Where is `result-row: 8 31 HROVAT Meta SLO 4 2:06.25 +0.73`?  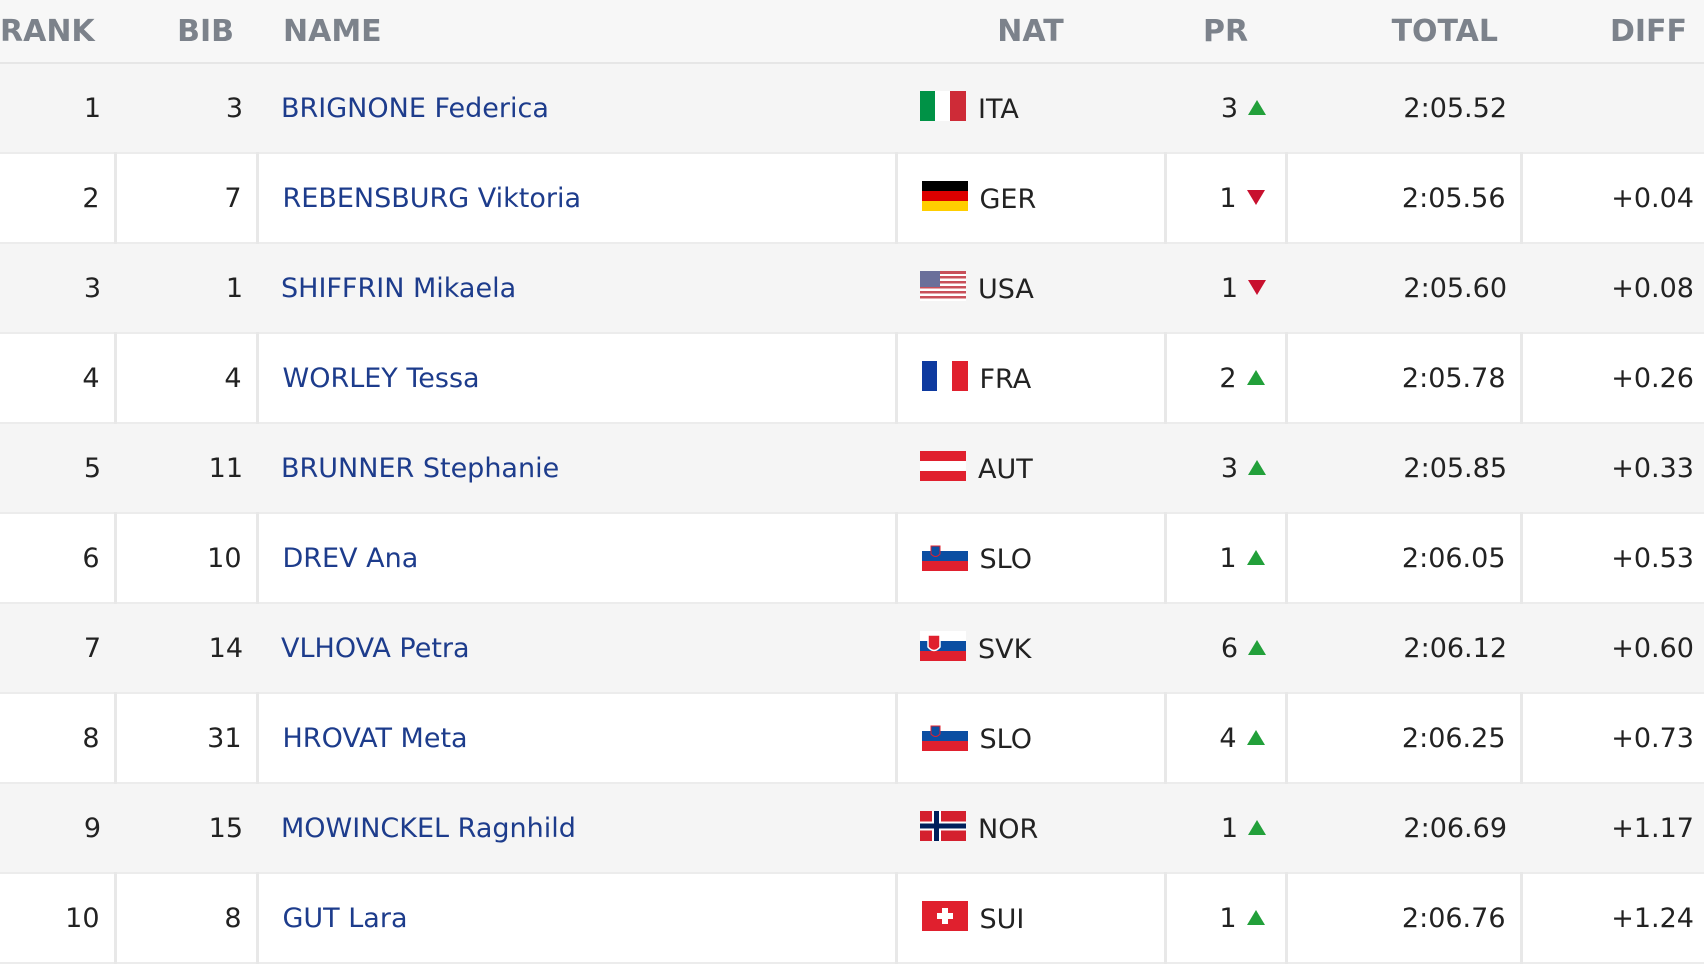
result-row: 8 31 HROVAT Meta SLO 4 2:06.25 +0.73 is located at coordinates (852, 738).